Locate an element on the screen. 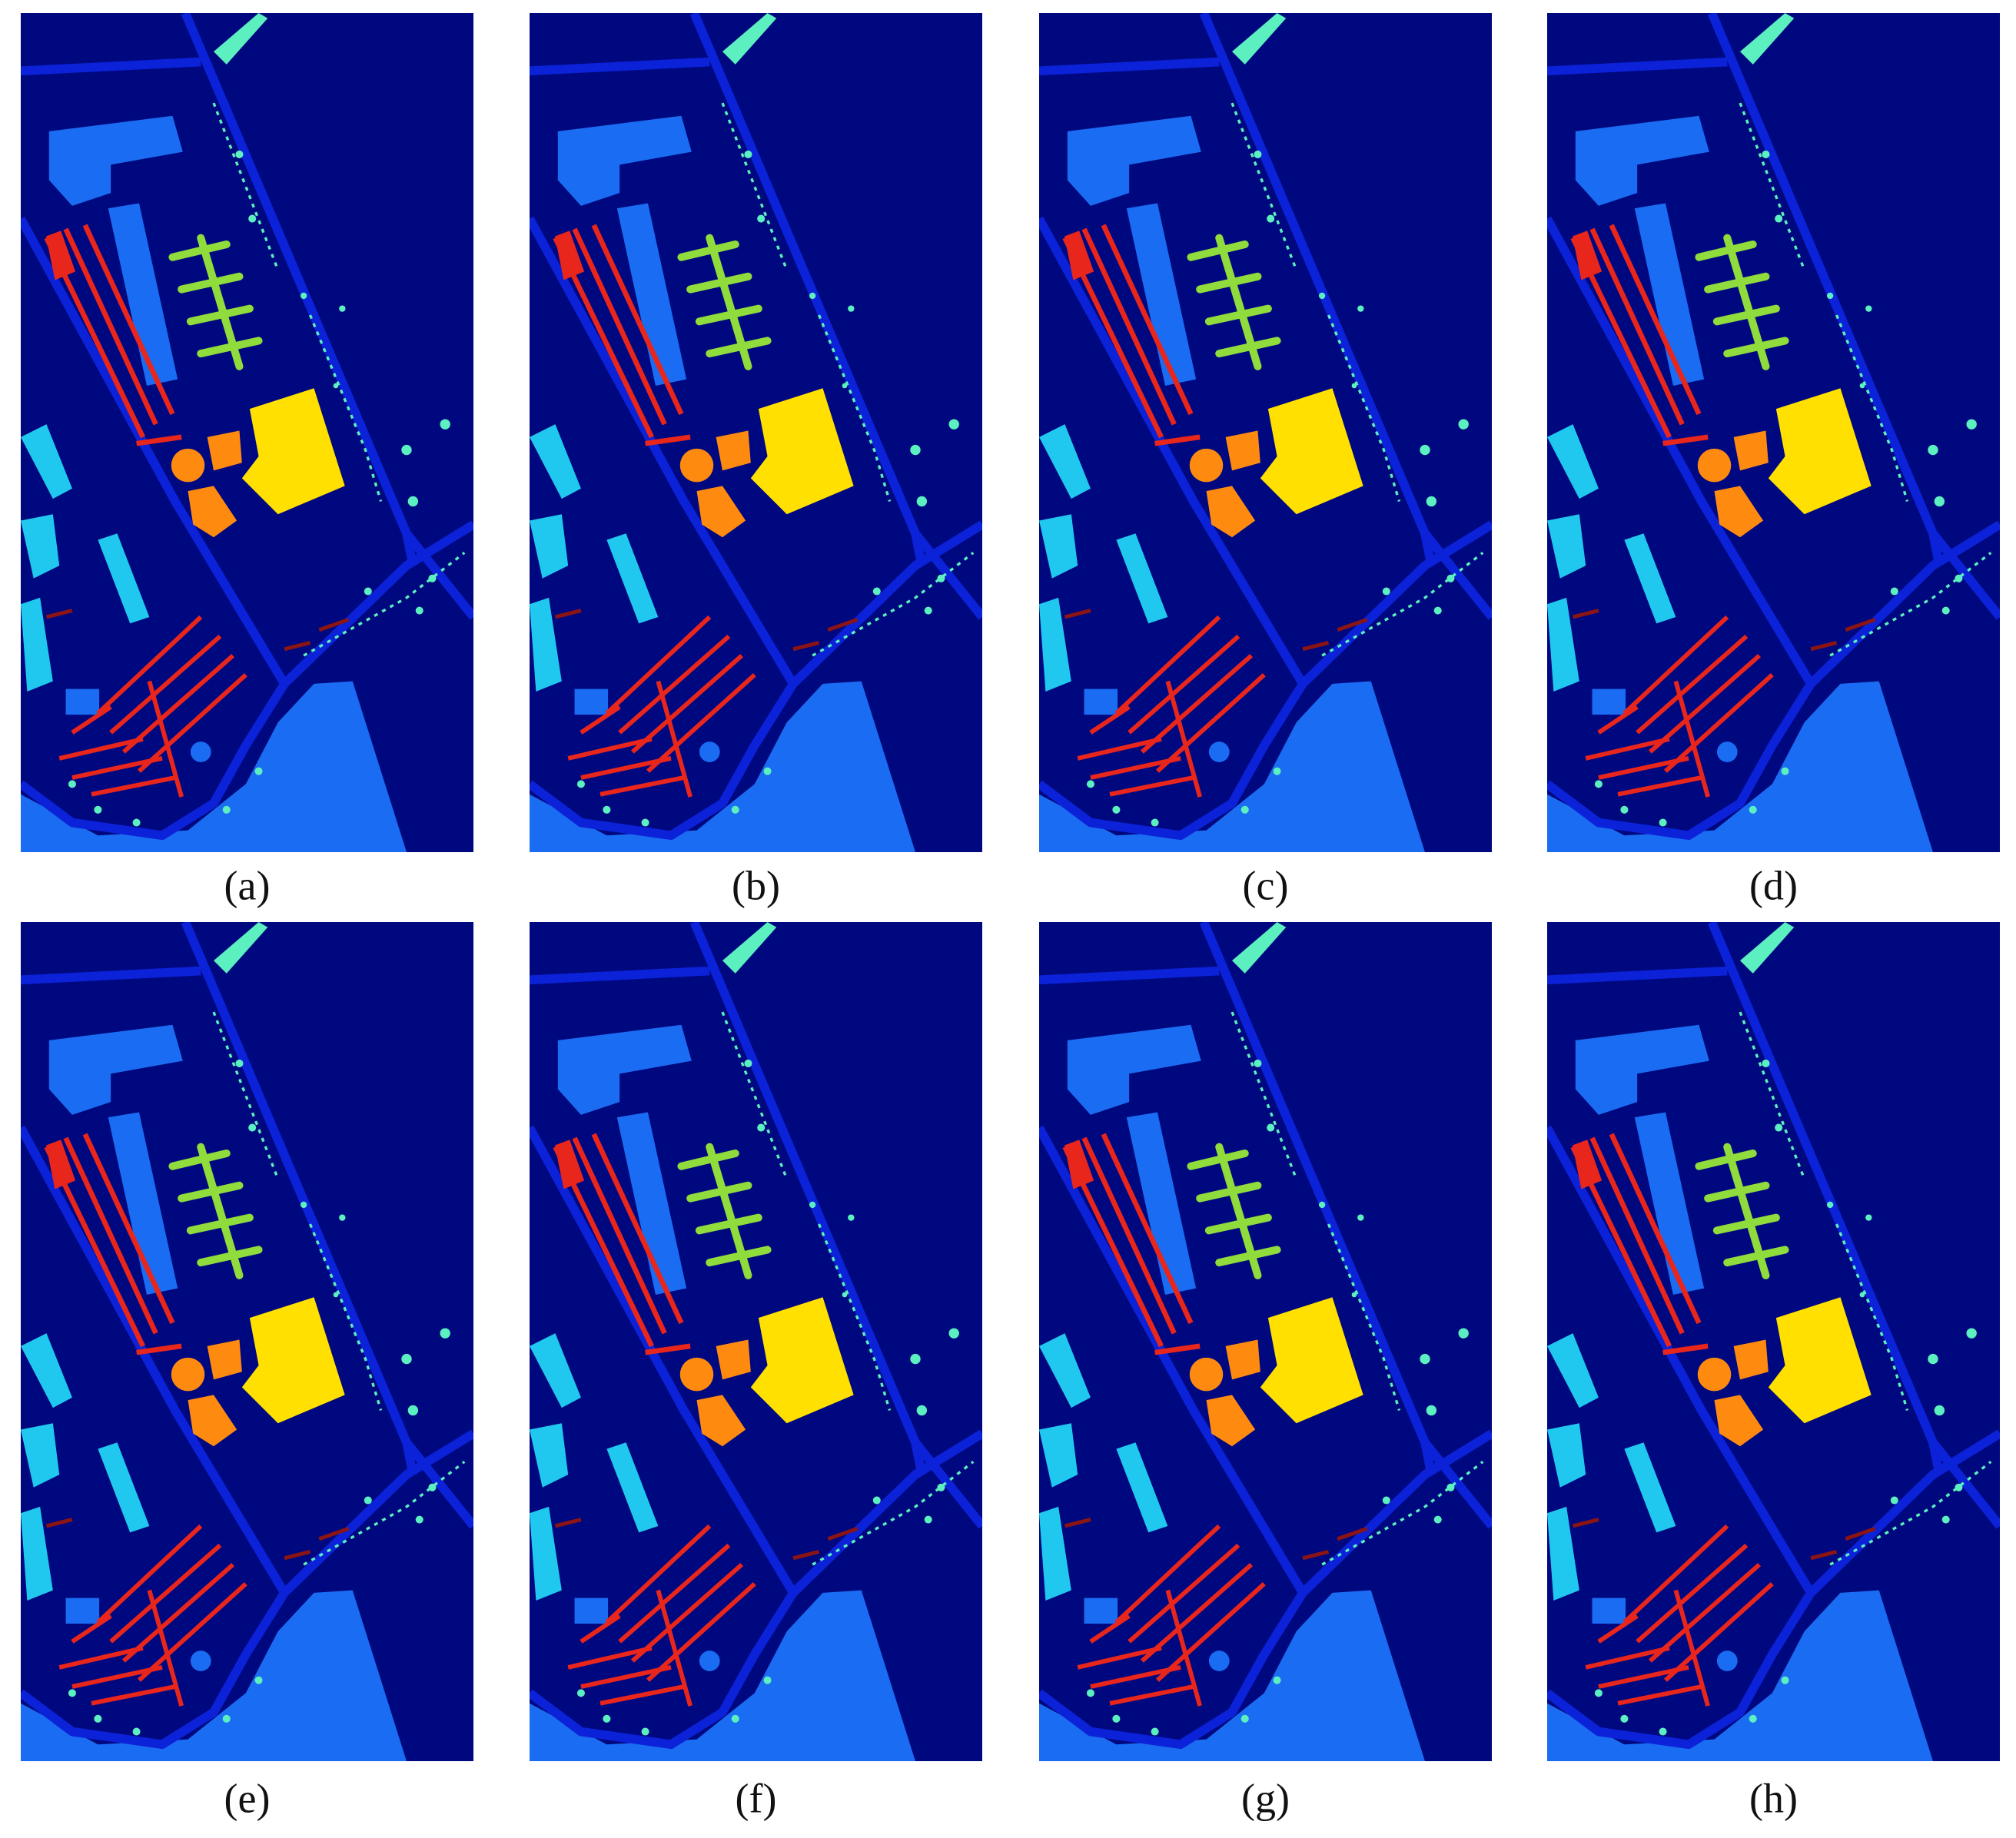  panel-label: (c) is located at coordinates (1266, 885).